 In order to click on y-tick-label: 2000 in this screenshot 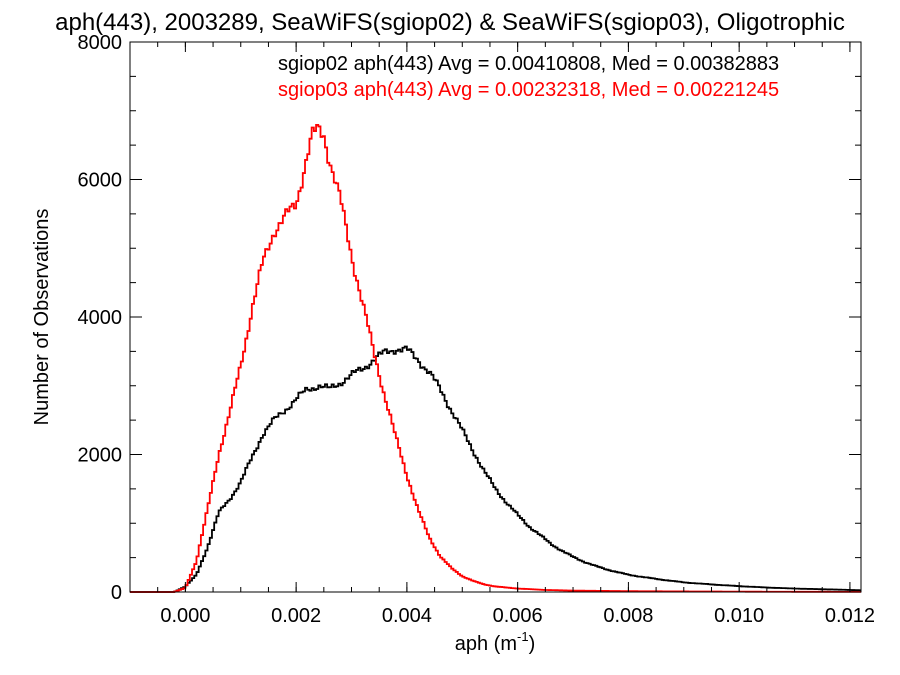, I will do `click(100, 456)`.